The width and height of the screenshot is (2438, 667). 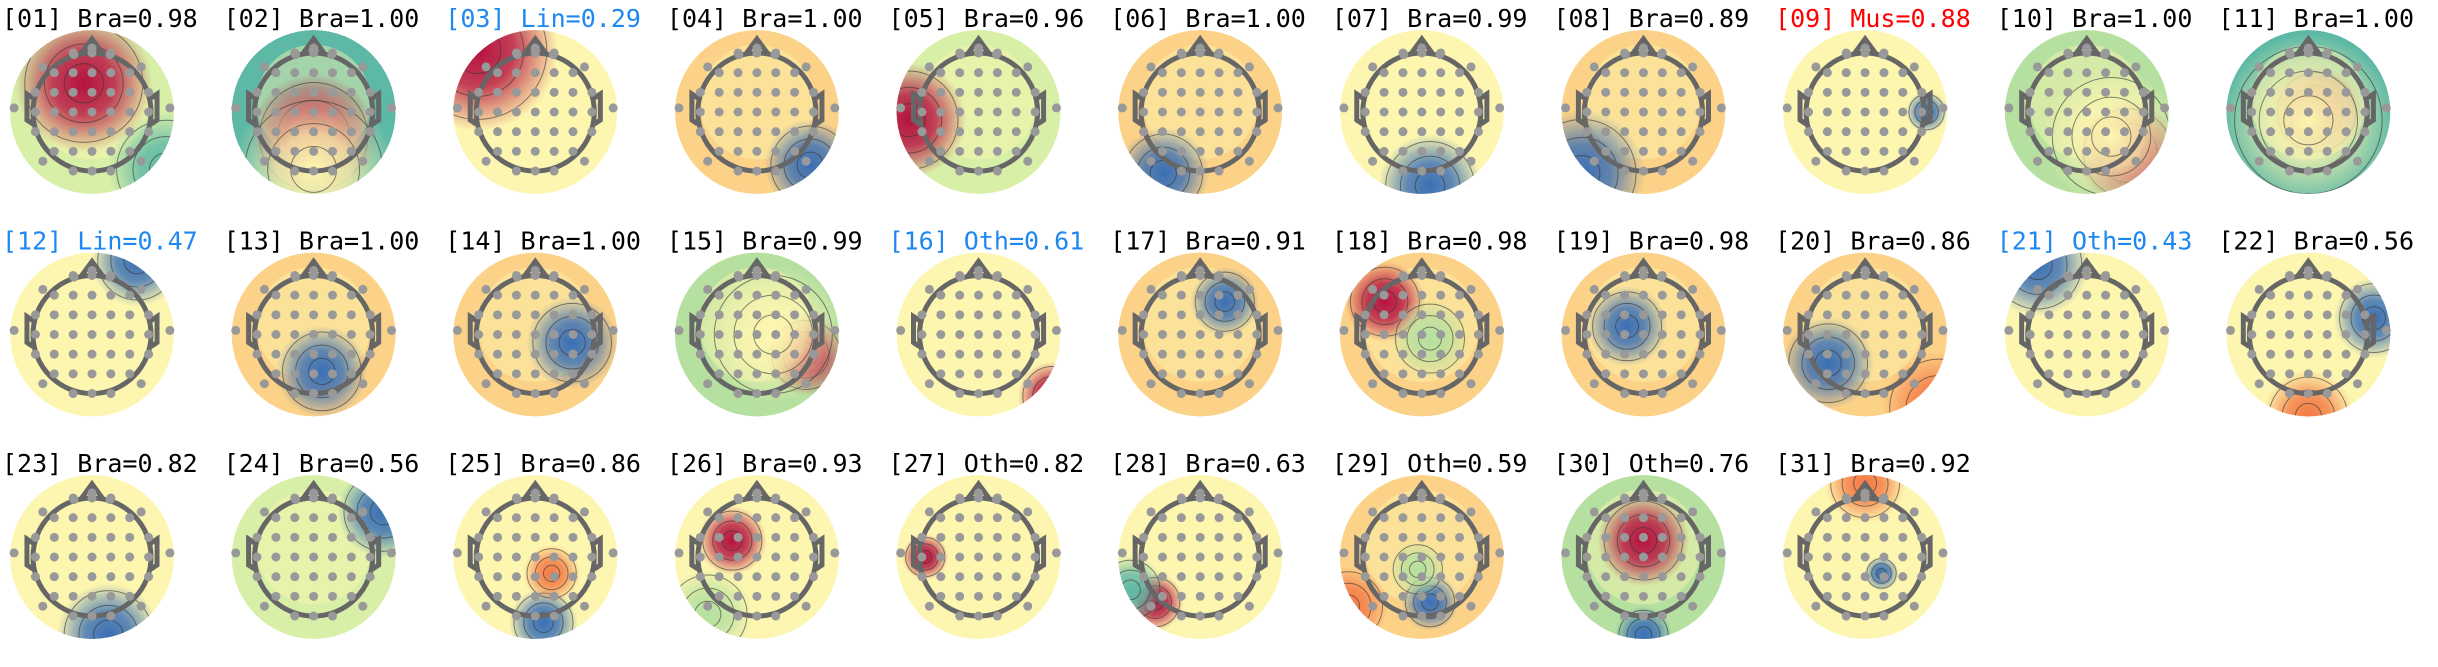 What do you see at coordinates (1873, 544) in the screenshot?
I see `topomap-panel: [31] Bra=0.92` at bounding box center [1873, 544].